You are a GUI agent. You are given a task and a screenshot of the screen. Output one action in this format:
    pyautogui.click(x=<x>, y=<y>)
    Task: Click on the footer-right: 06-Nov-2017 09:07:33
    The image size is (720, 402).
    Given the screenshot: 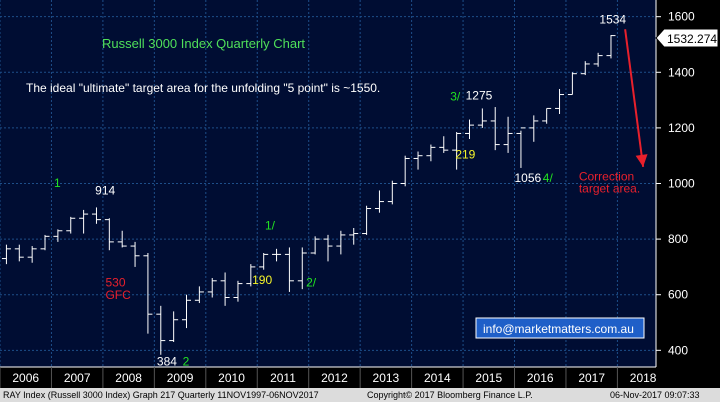 What is the action you would take?
    pyautogui.click(x=655, y=395)
    